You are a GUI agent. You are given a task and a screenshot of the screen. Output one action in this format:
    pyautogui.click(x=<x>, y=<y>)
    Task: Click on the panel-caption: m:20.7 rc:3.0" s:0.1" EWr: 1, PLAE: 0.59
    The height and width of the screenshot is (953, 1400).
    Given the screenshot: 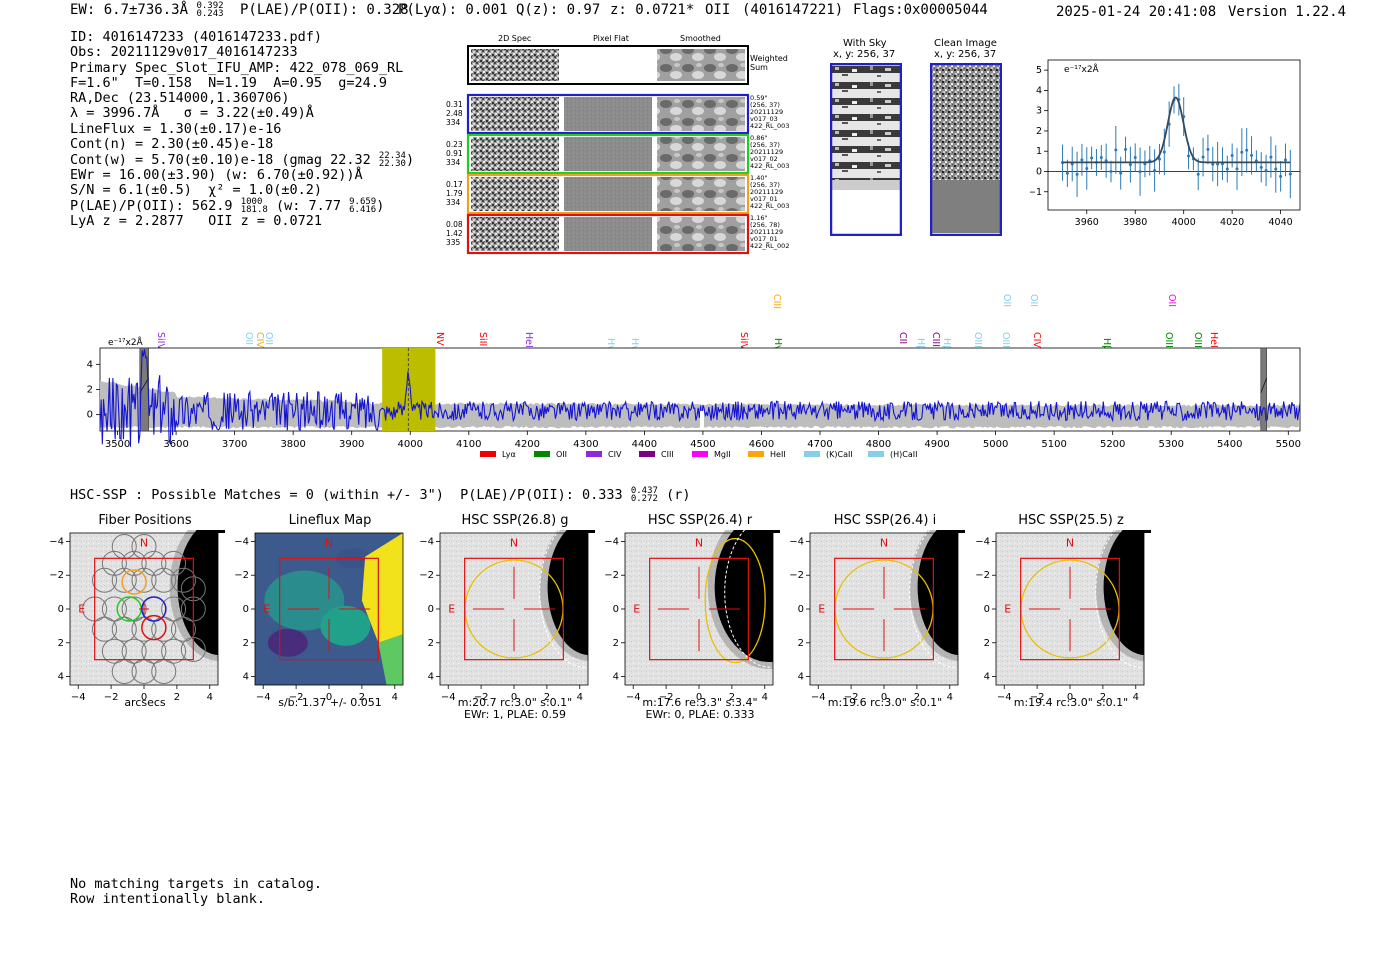 What is the action you would take?
    pyautogui.click(x=515, y=709)
    